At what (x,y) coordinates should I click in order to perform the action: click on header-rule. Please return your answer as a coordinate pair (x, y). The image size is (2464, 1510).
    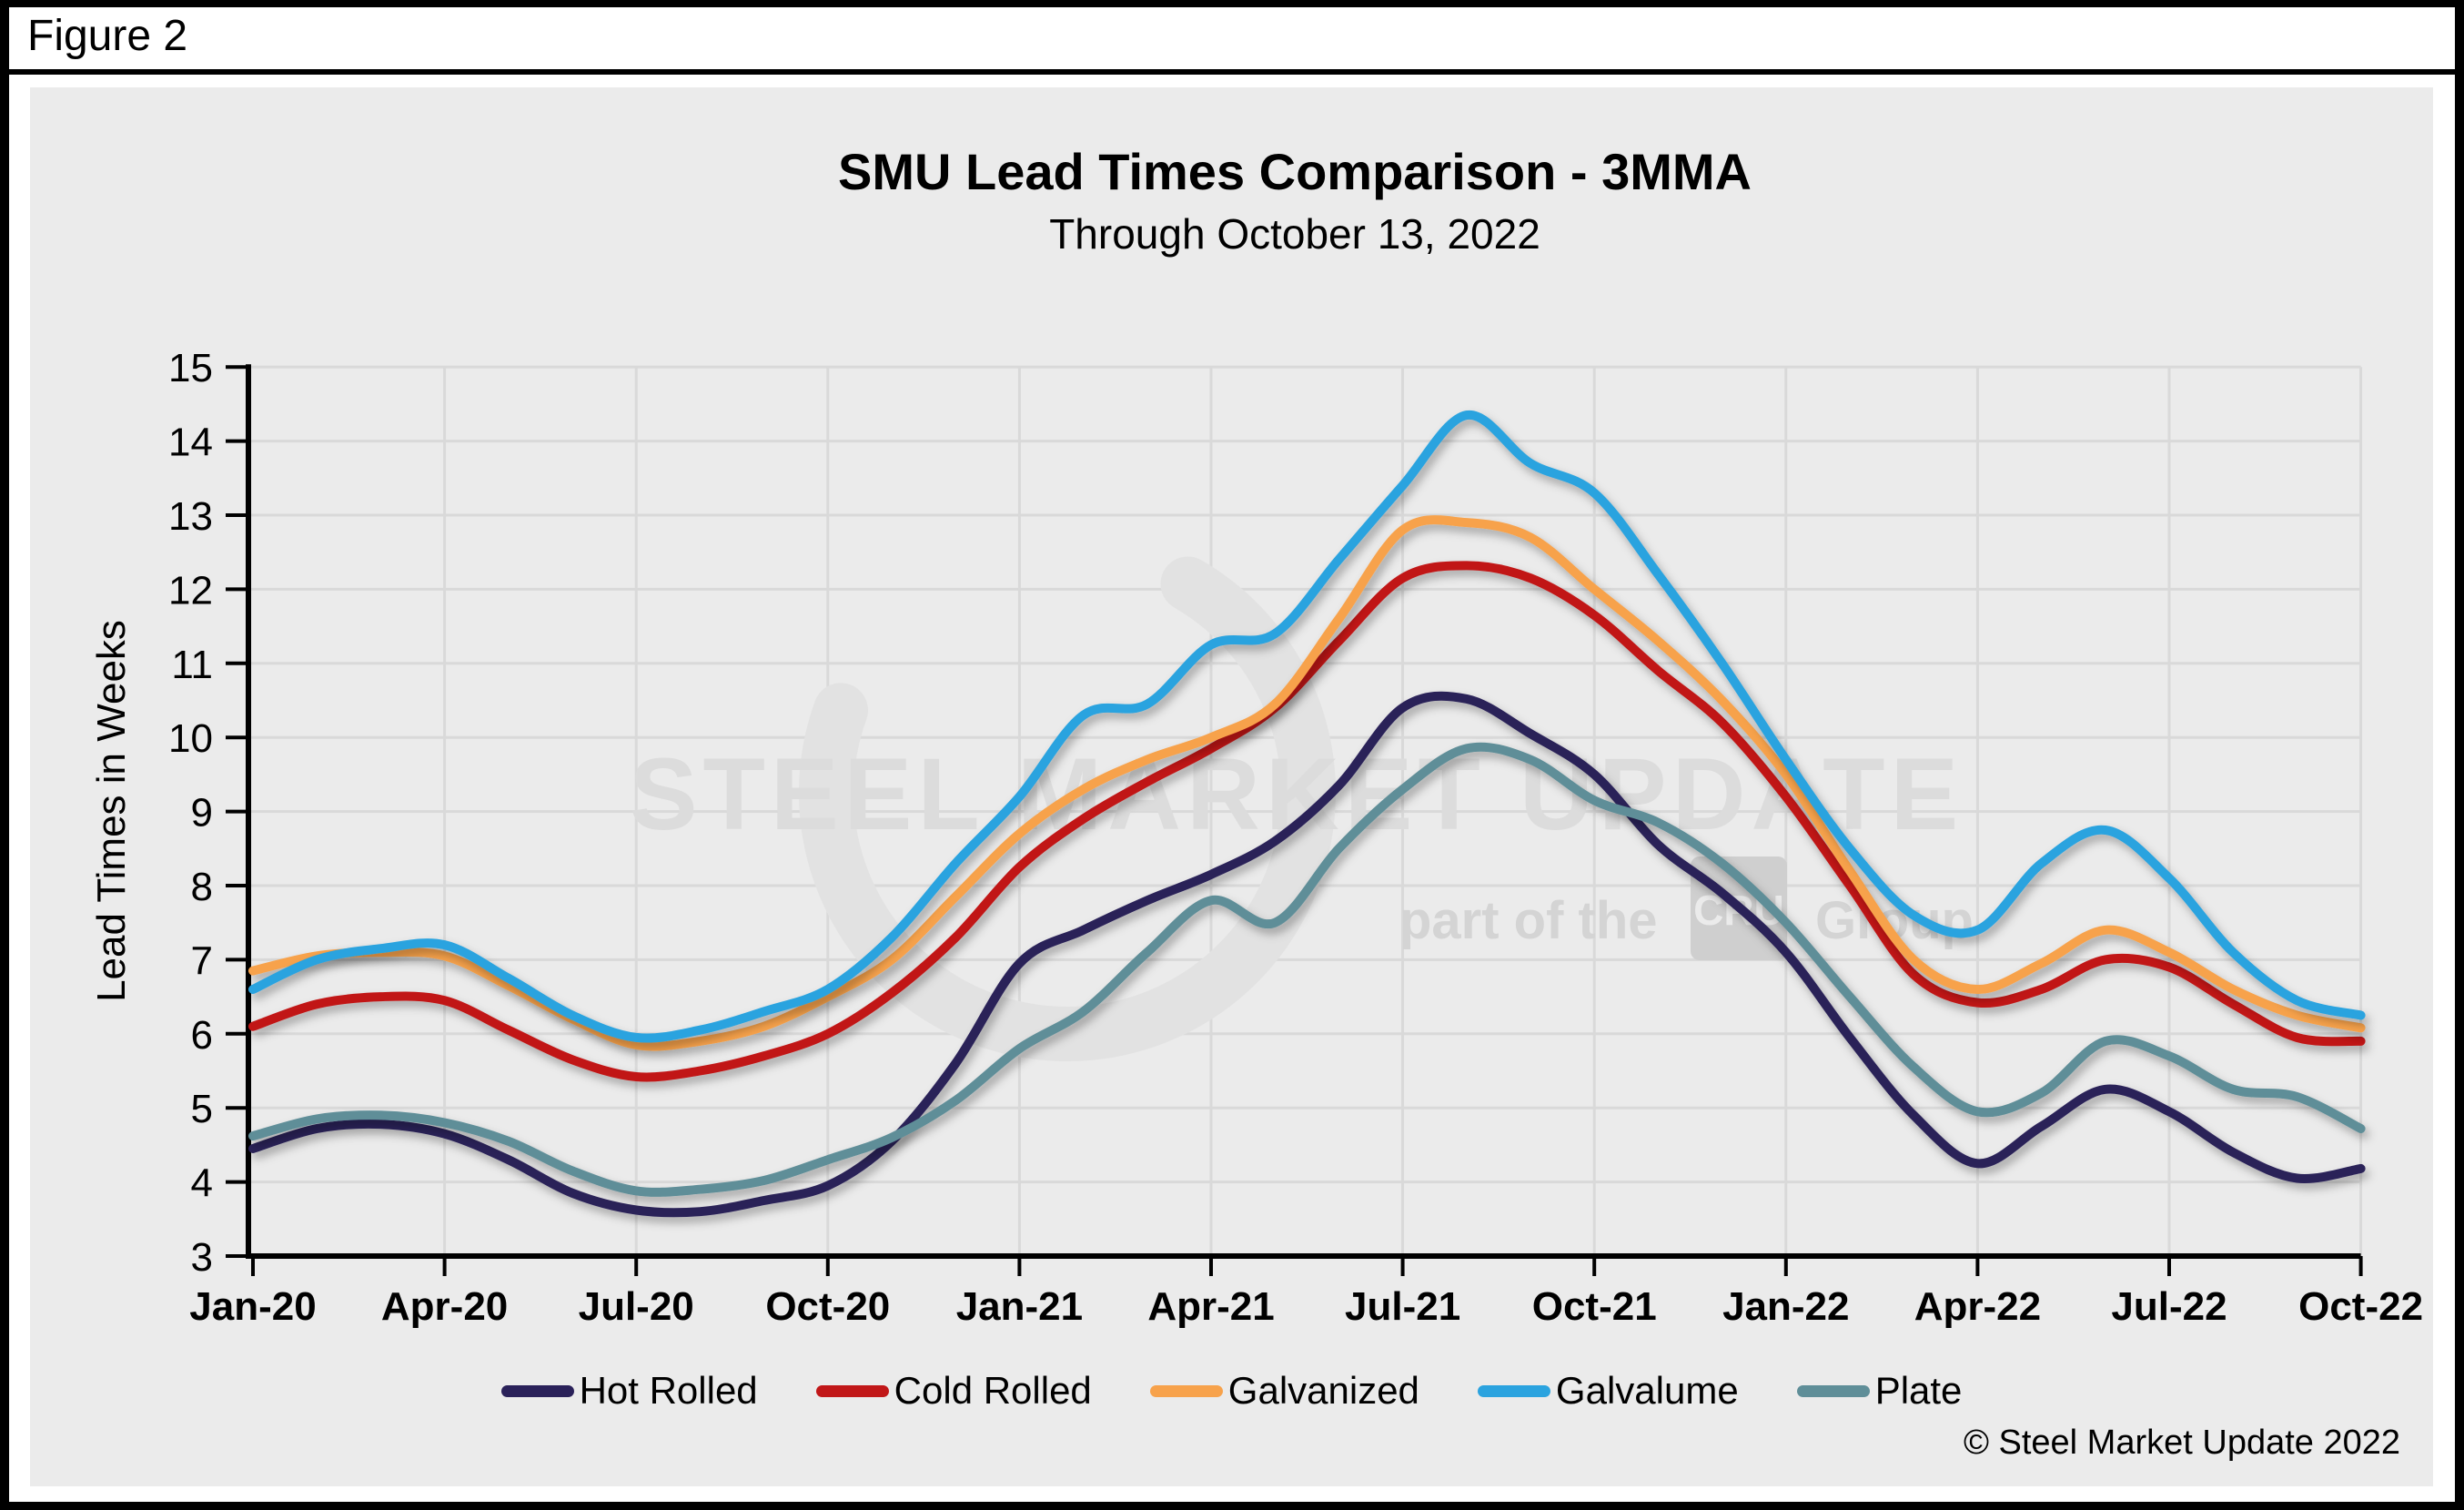
    Looking at the image, I should click on (1232, 72).